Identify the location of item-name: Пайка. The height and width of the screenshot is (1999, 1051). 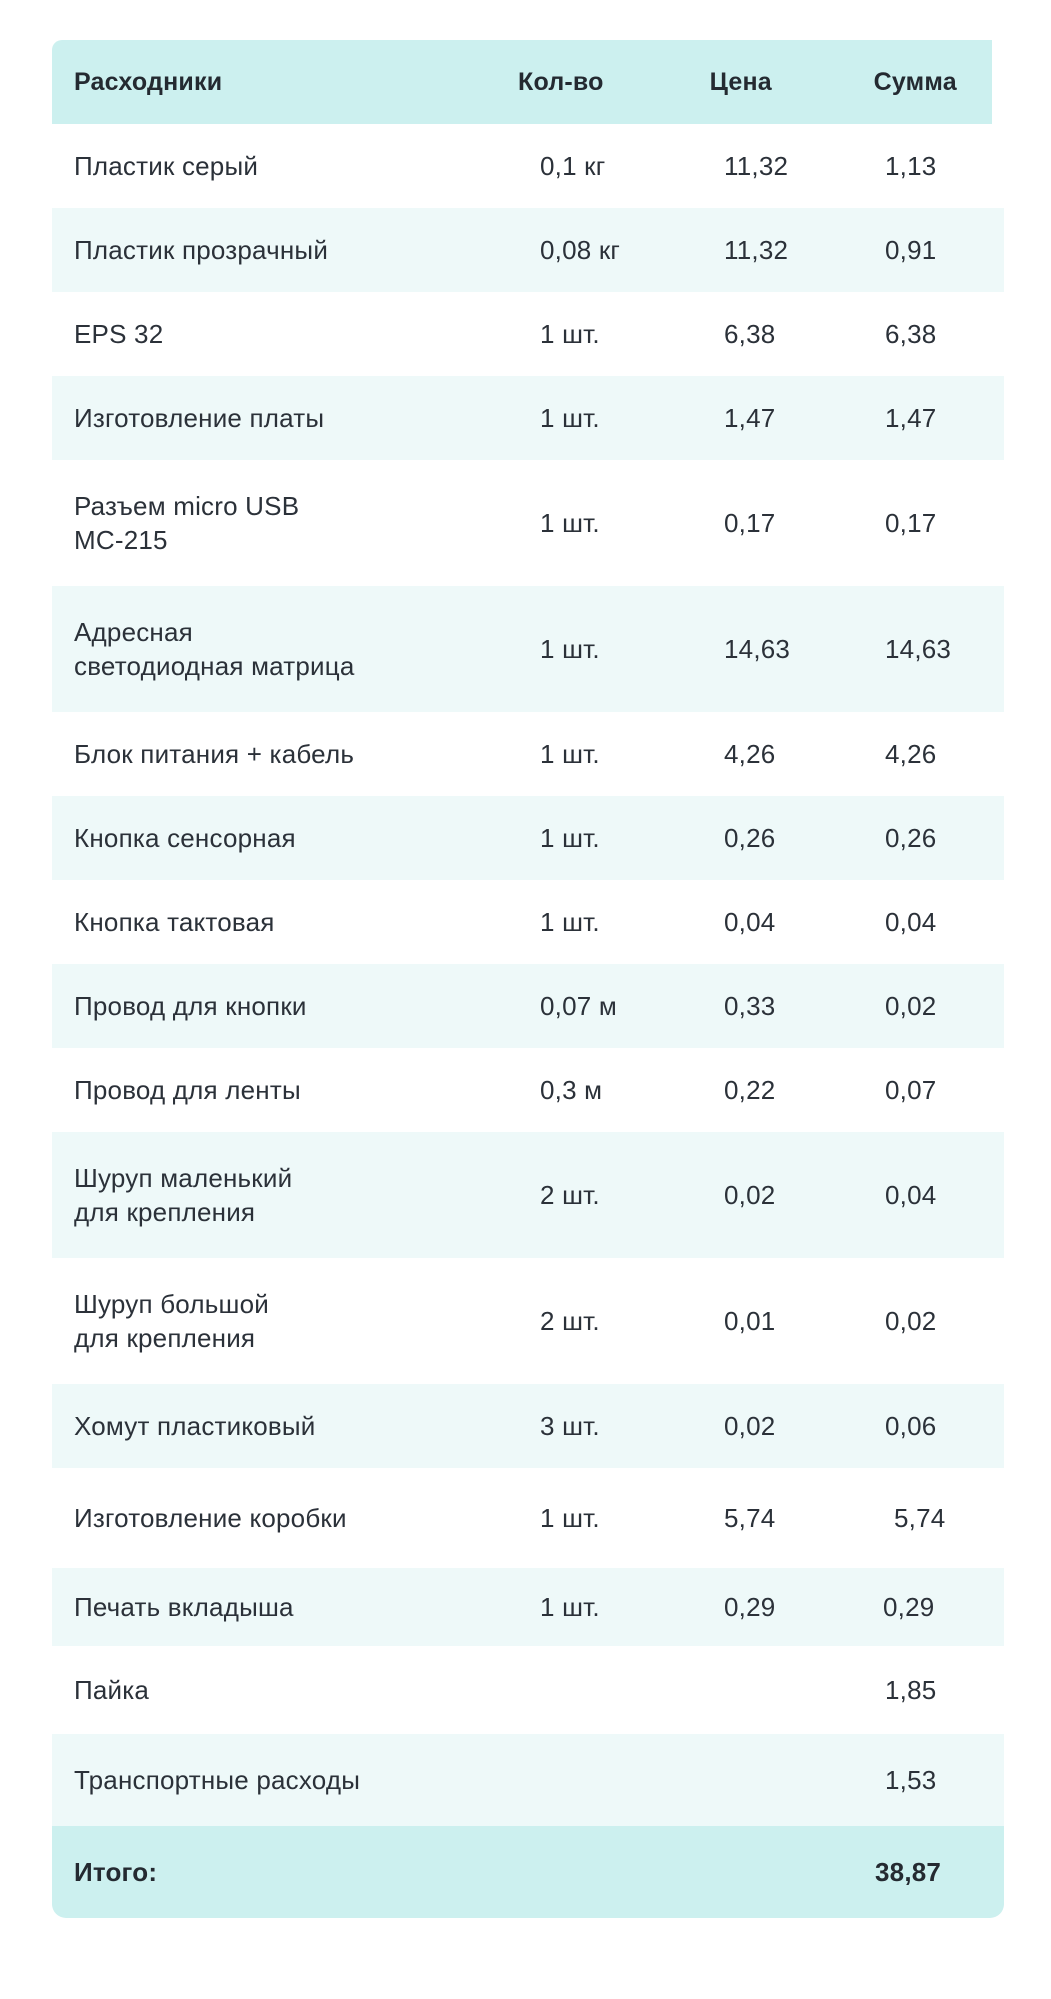
(112, 1690).